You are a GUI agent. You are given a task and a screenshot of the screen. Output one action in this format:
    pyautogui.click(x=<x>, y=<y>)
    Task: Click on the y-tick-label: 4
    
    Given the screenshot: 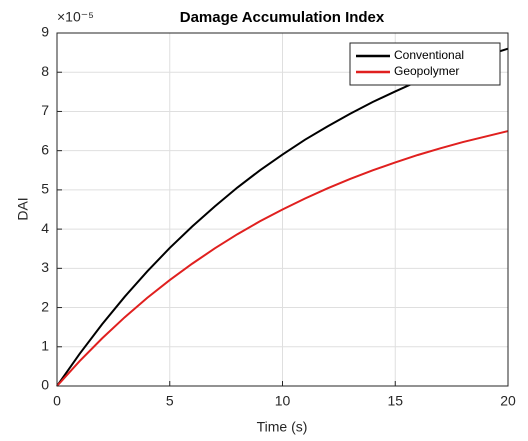 What is the action you would take?
    pyautogui.click(x=45, y=228)
    